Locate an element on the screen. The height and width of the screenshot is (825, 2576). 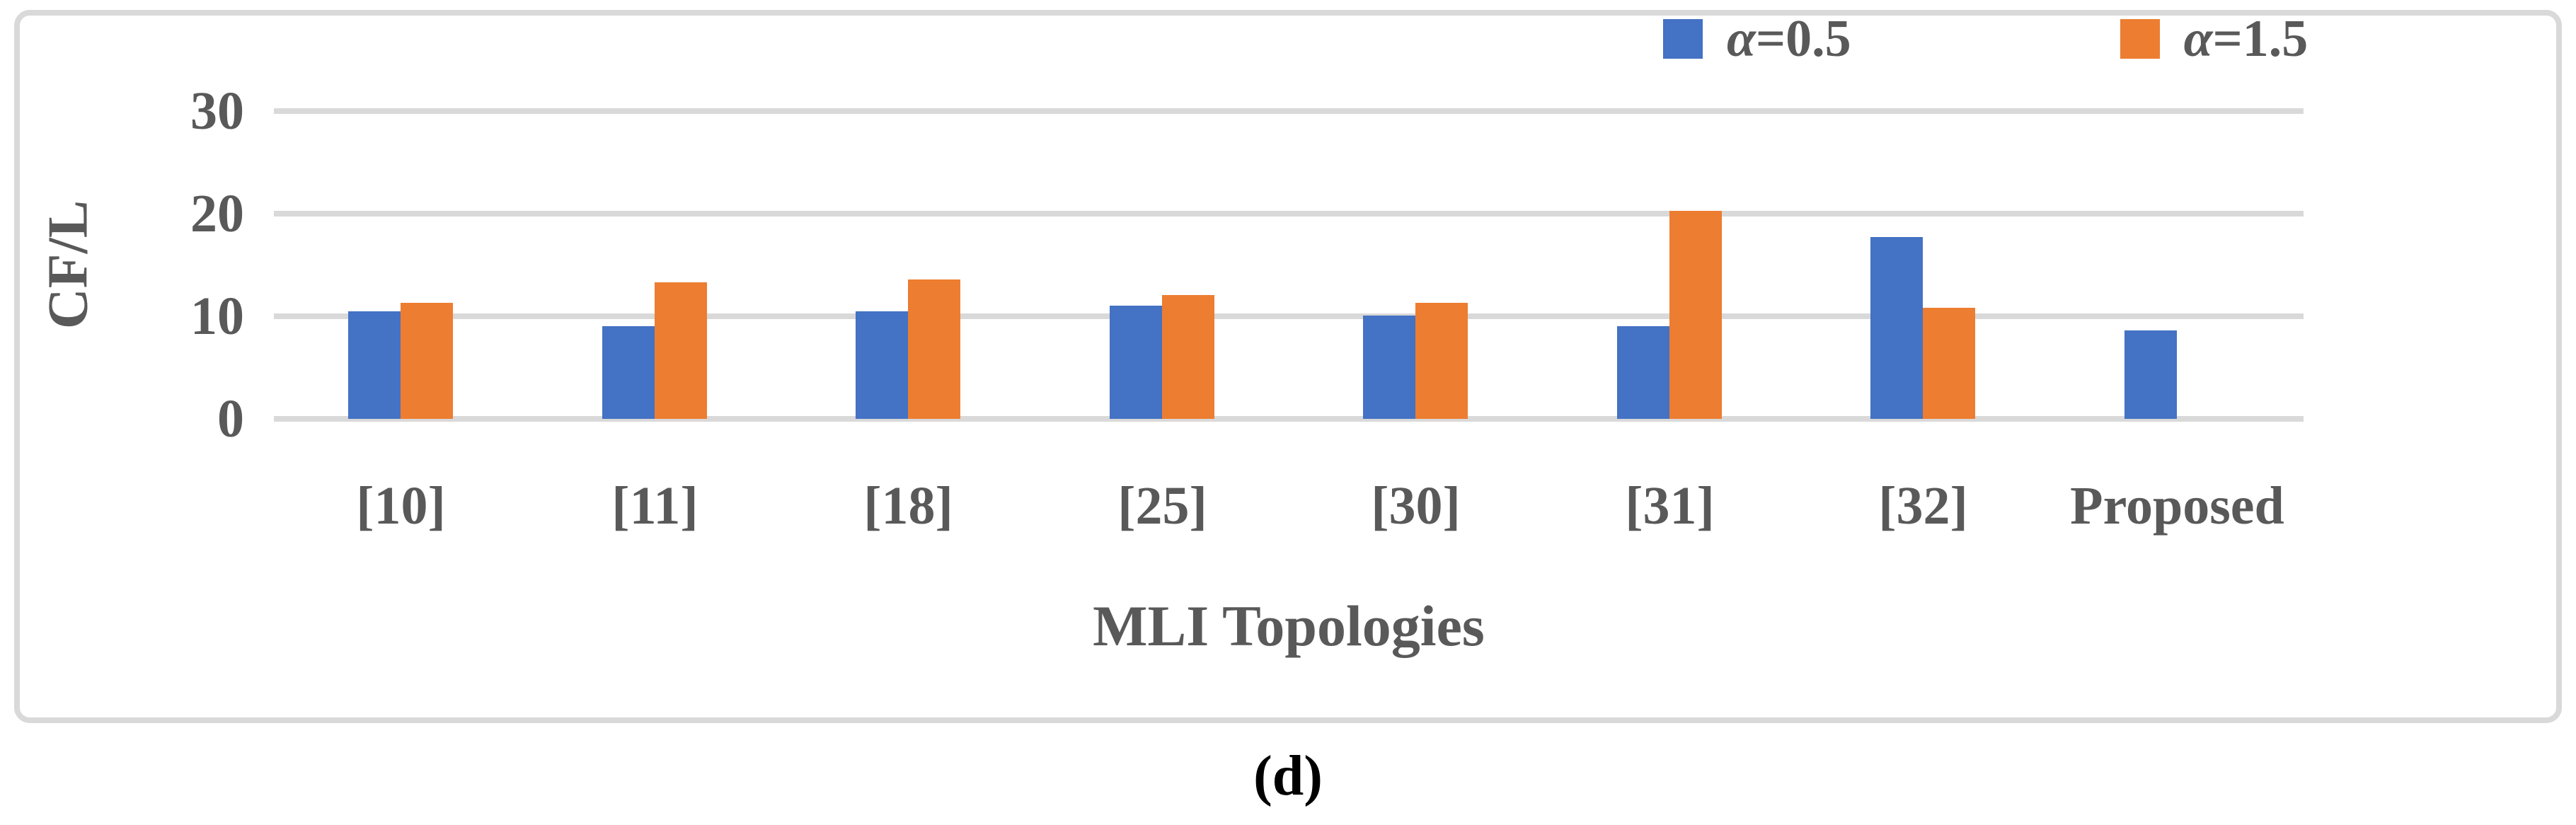
y-tick-label-30: 30 is located at coordinates (217, 111).